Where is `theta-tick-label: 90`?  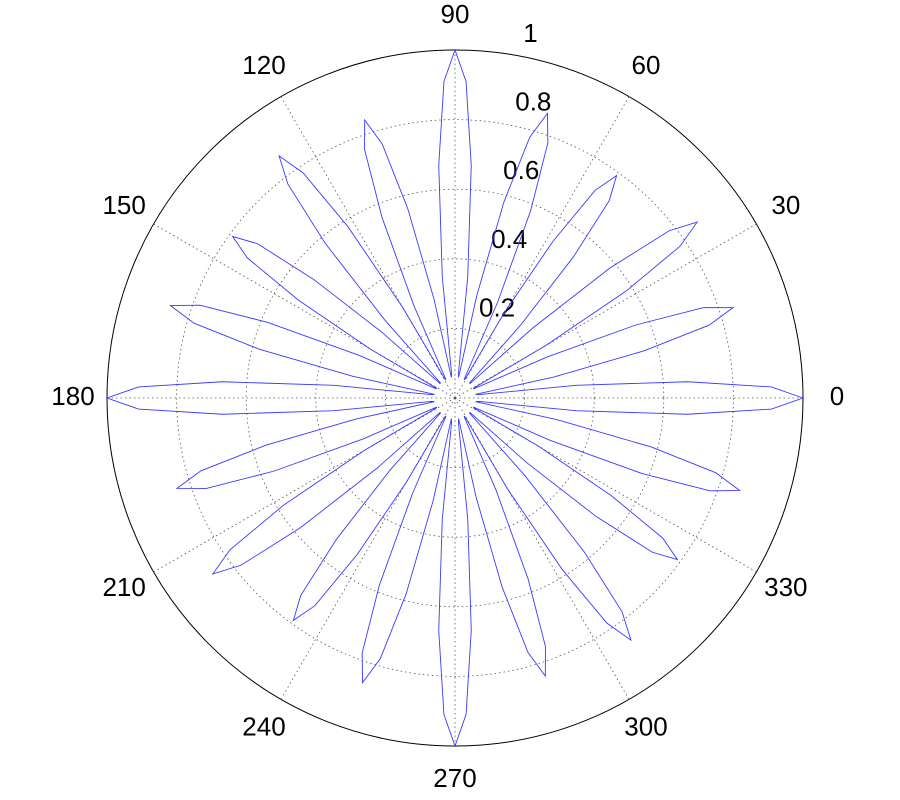
theta-tick-label: 90 is located at coordinates (455, 14).